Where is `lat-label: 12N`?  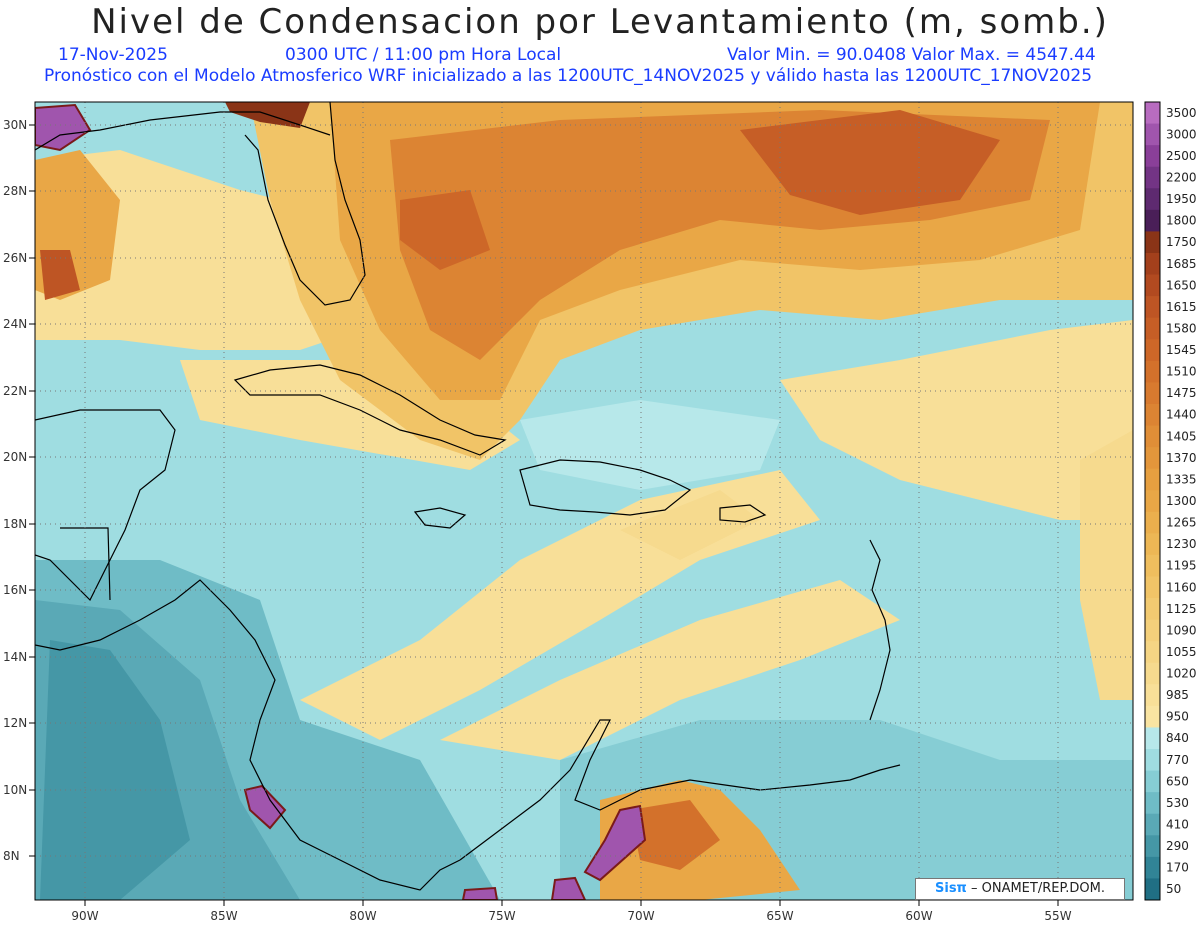
lat-label: 12N is located at coordinates (15, 723).